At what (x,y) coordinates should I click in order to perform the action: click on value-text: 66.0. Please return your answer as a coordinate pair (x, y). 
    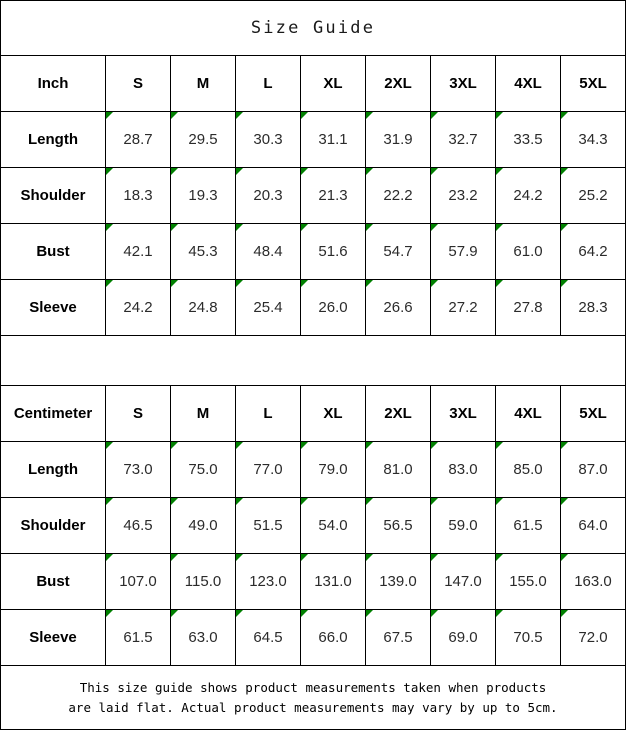
    Looking at the image, I should click on (333, 637).